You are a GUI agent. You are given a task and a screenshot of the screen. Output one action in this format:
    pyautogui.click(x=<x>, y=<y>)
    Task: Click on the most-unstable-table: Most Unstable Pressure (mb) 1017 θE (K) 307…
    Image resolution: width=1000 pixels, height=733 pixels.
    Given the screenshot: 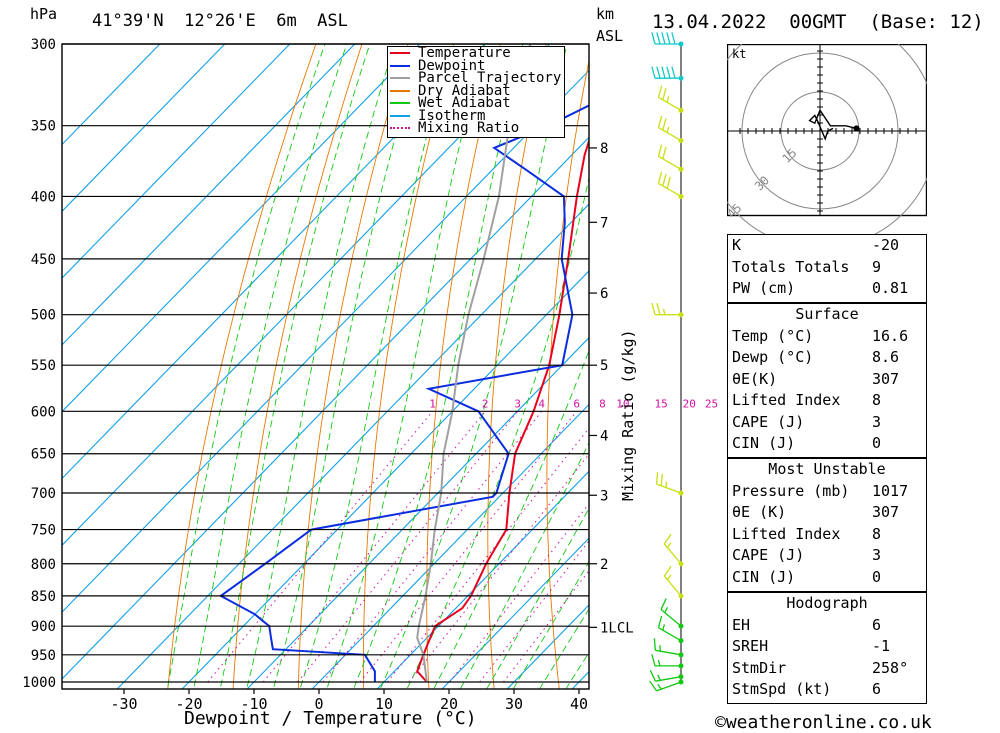 What is the action you would take?
    pyautogui.click(x=827, y=525)
    